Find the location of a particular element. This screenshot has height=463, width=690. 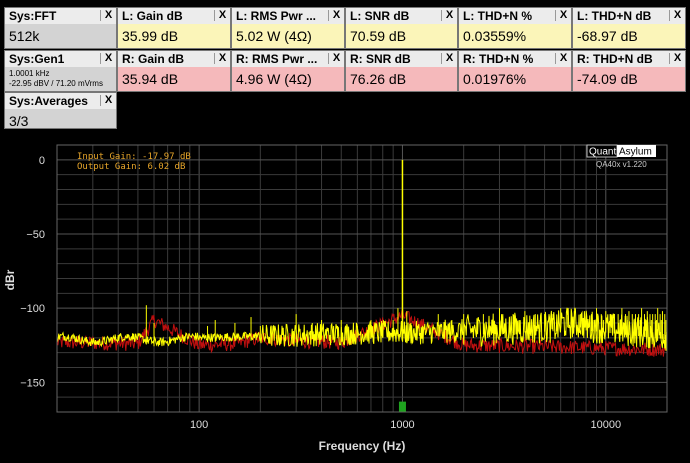

tile-title: R: Gain dB is located at coordinates (153, 59).